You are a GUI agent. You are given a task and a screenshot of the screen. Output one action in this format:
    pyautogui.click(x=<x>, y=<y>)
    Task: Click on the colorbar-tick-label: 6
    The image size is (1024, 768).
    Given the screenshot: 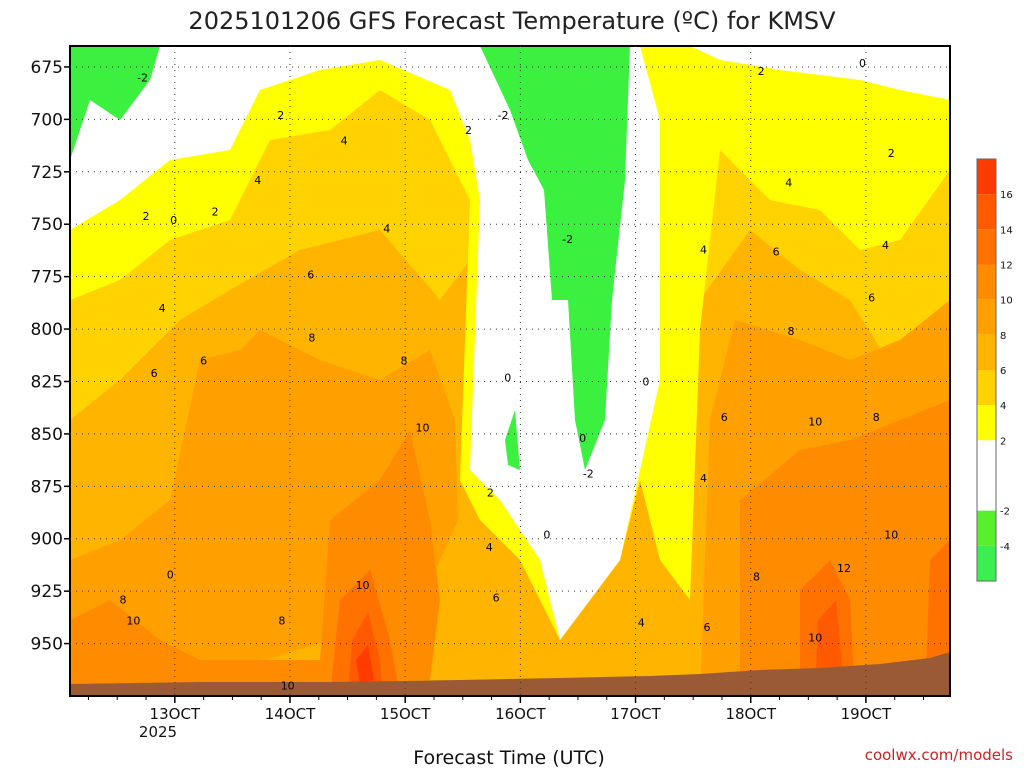 What is the action you would take?
    pyautogui.click(x=1003, y=371)
    